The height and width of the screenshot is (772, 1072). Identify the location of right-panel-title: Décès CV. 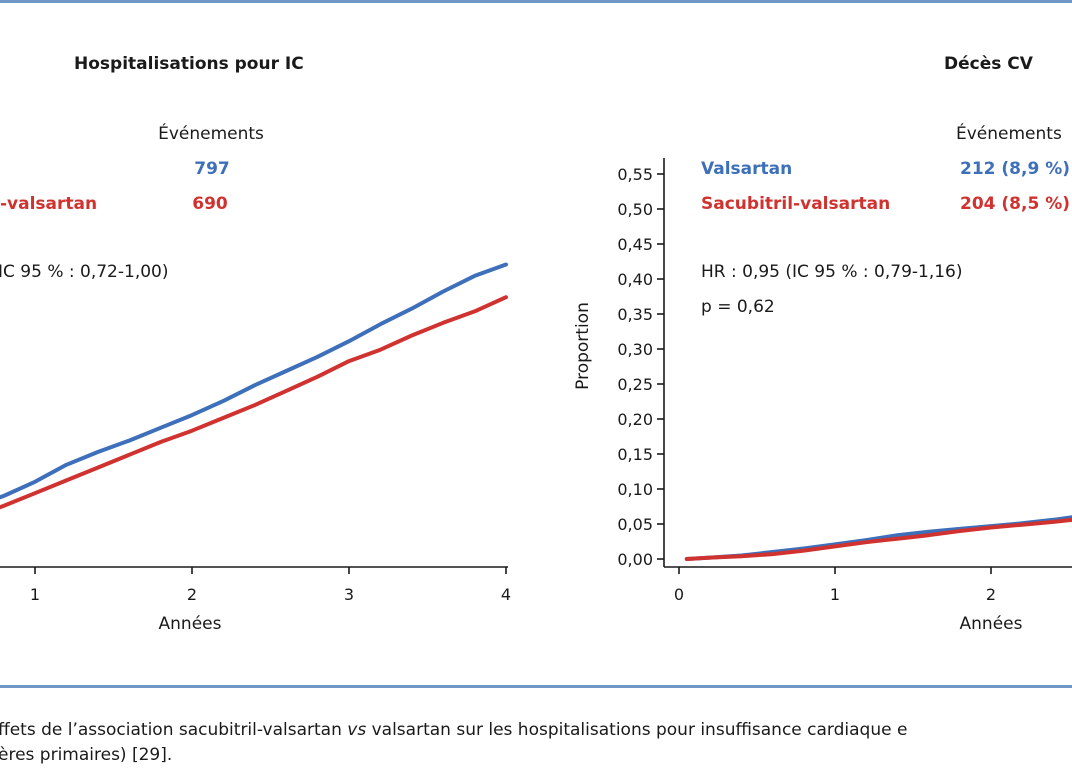
(988, 64).